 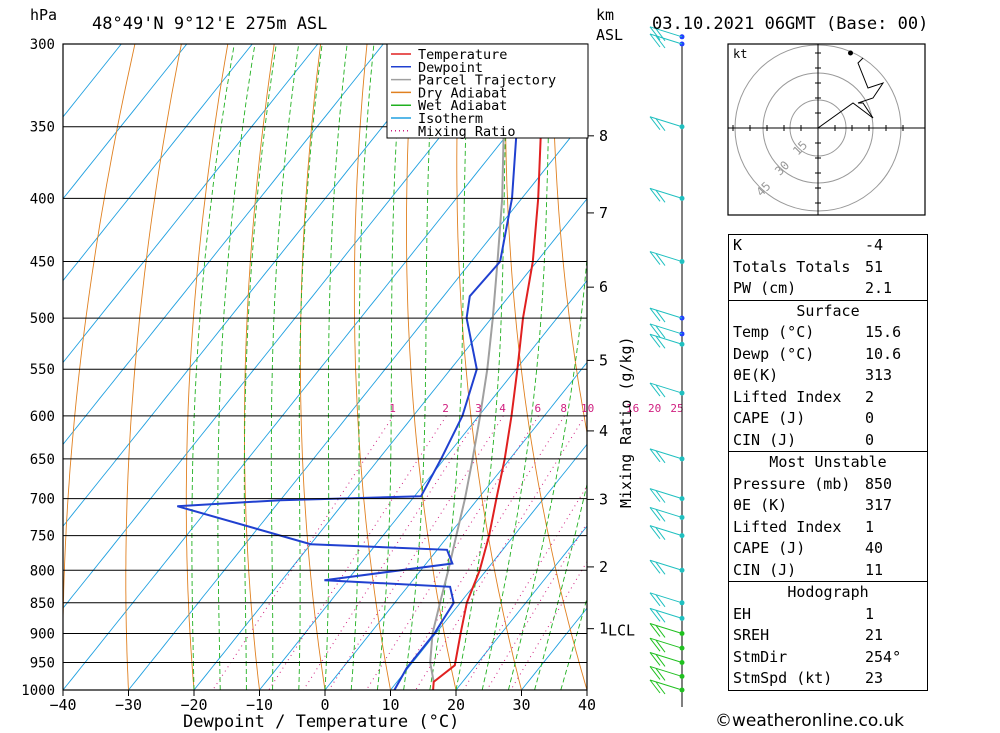 I want to click on x-tick-label: 0, so click(x=324, y=705).